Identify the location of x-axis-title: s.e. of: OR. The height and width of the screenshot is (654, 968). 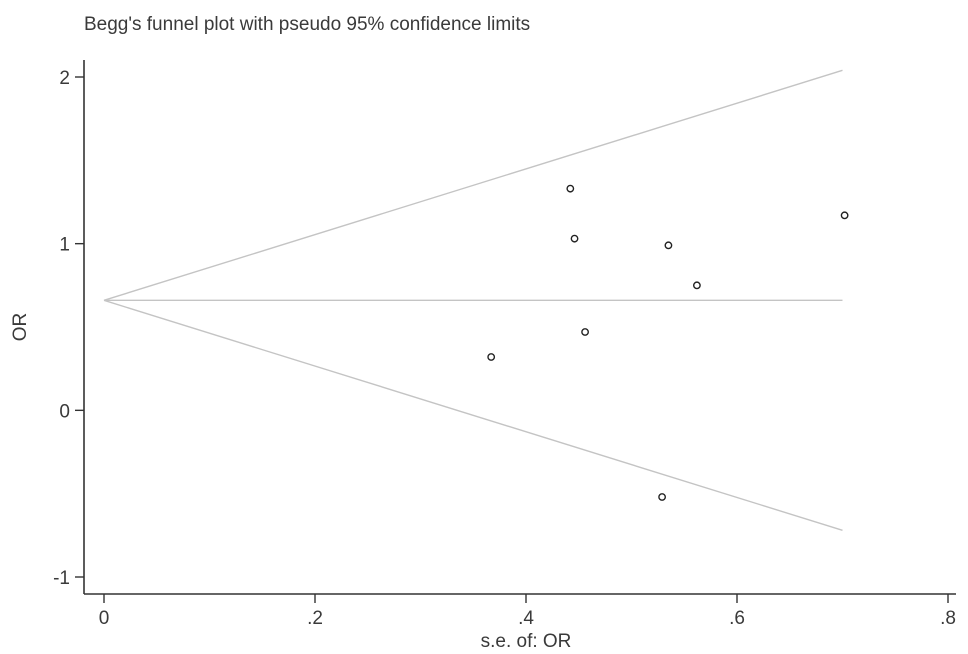
(526, 641).